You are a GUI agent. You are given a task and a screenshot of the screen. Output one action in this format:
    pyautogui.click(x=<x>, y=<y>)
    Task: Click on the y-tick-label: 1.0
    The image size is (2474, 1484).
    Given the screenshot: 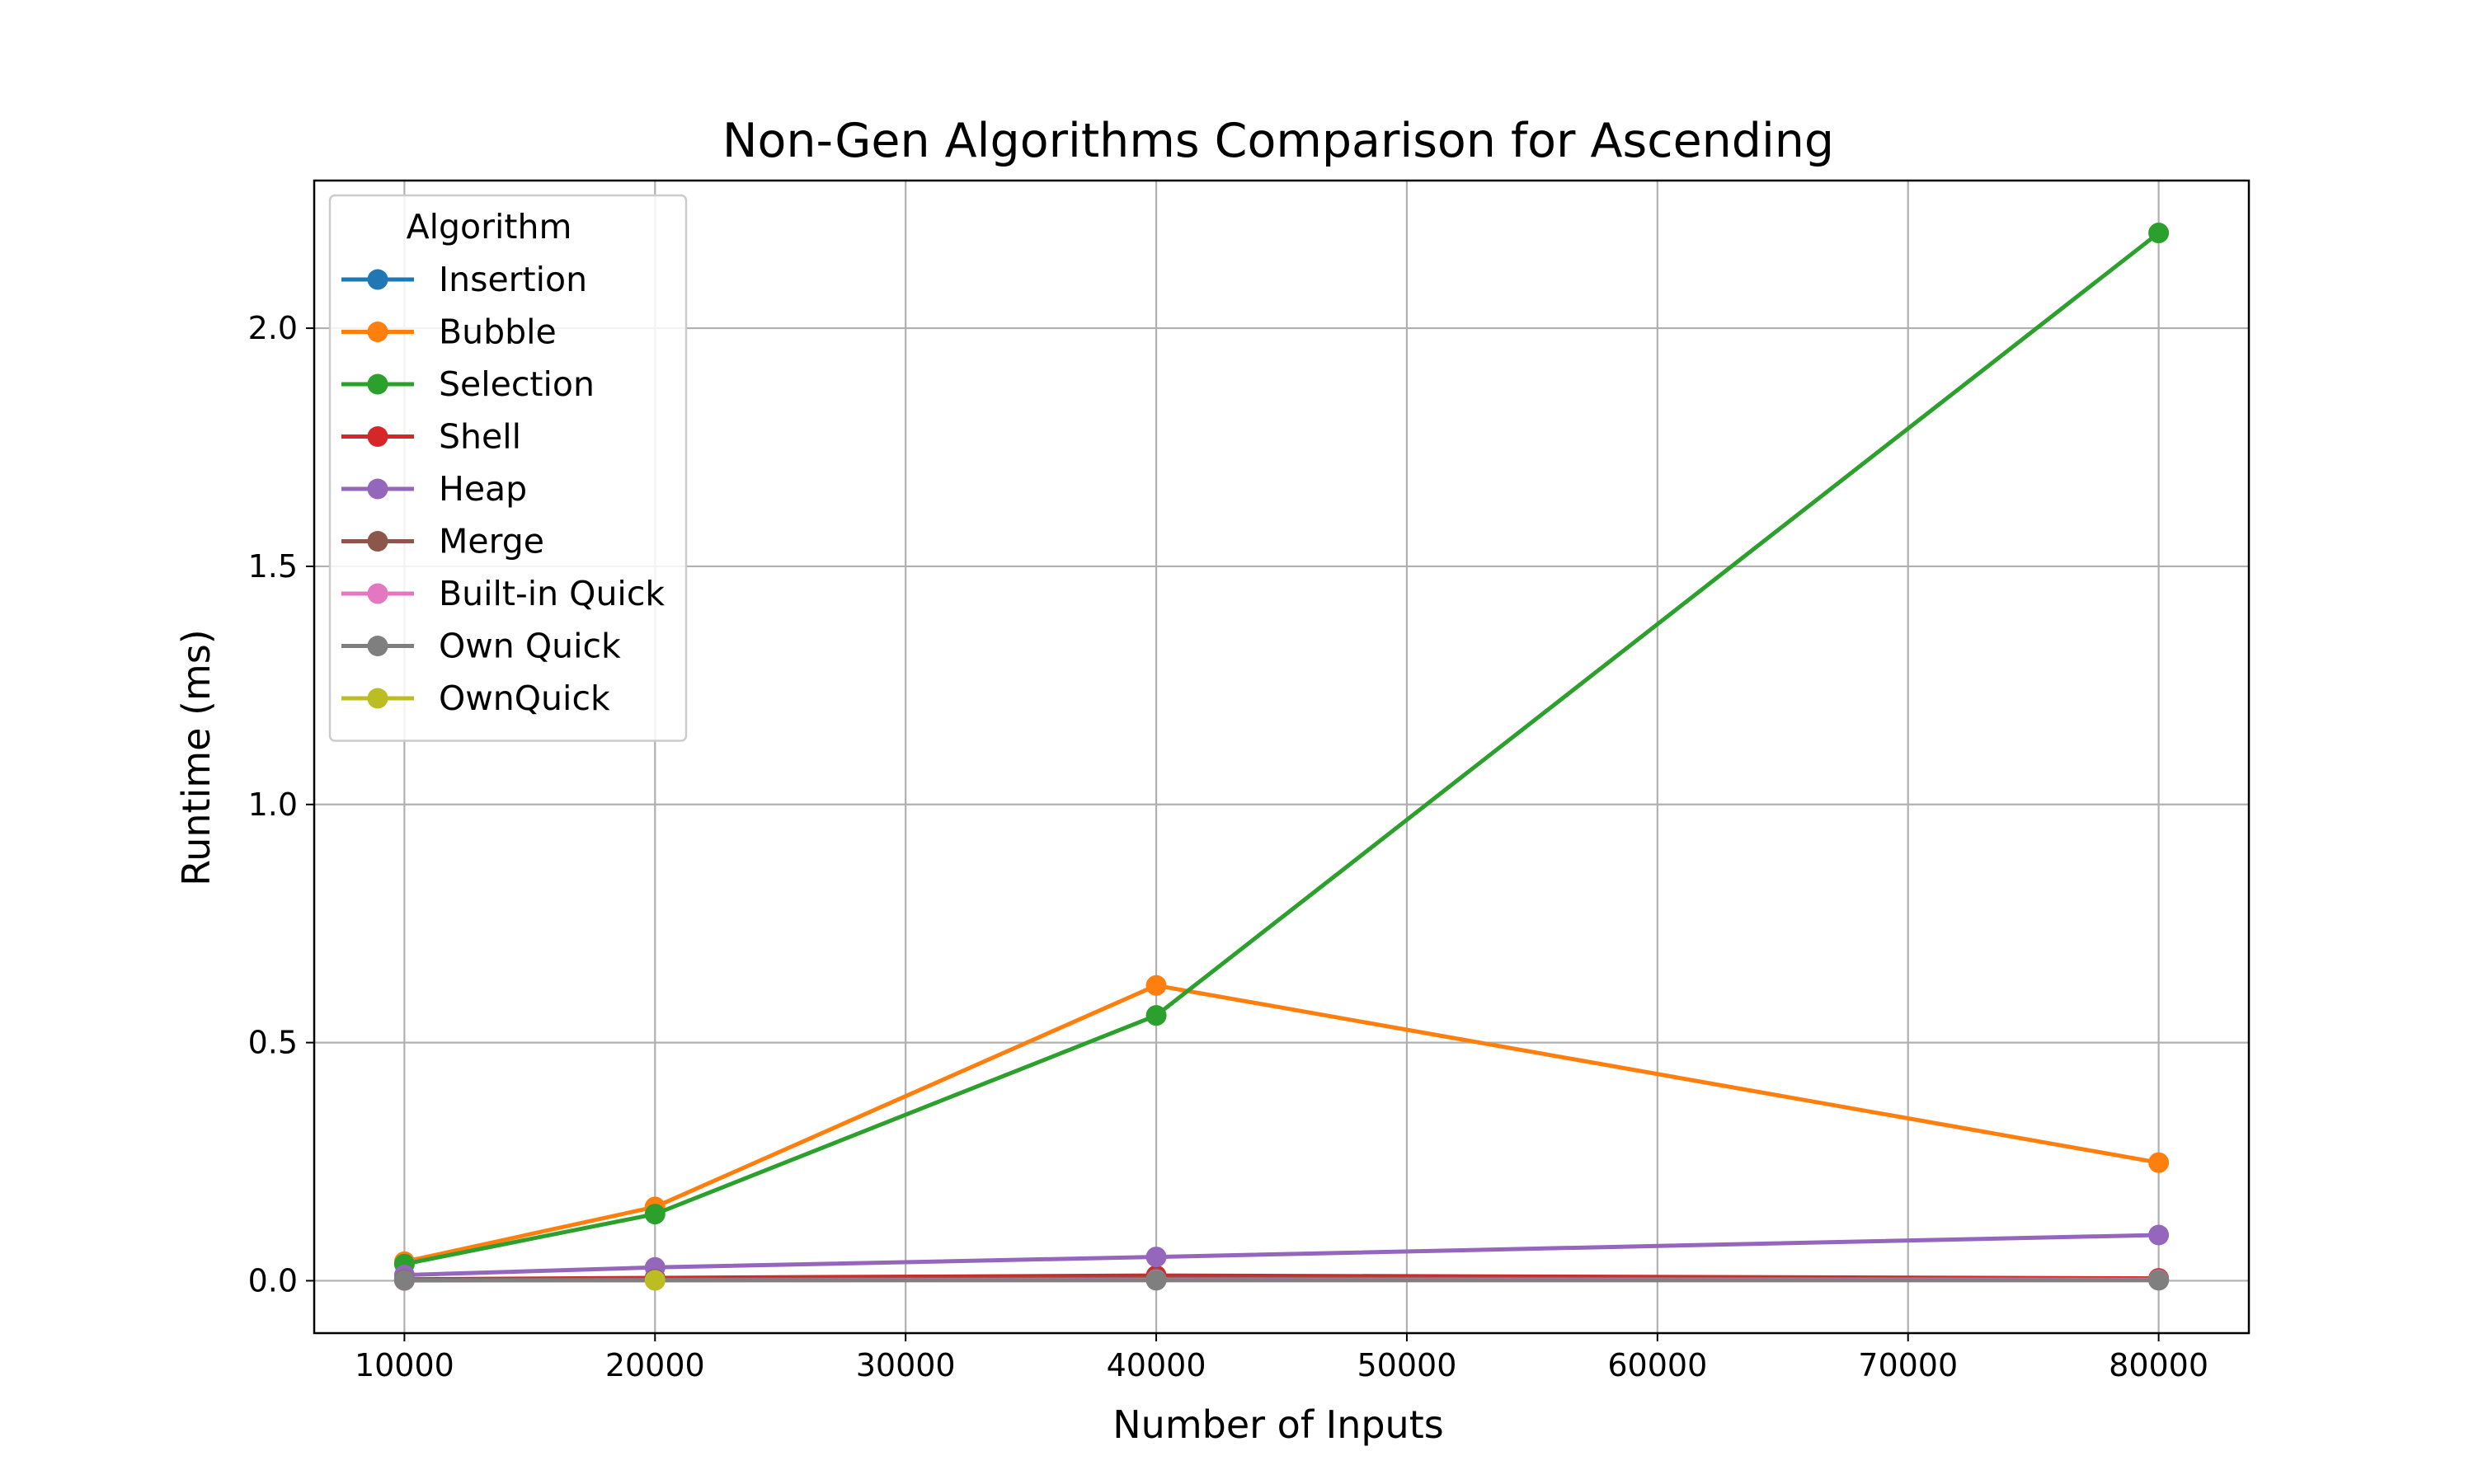 What is the action you would take?
    pyautogui.click(x=273, y=805)
    